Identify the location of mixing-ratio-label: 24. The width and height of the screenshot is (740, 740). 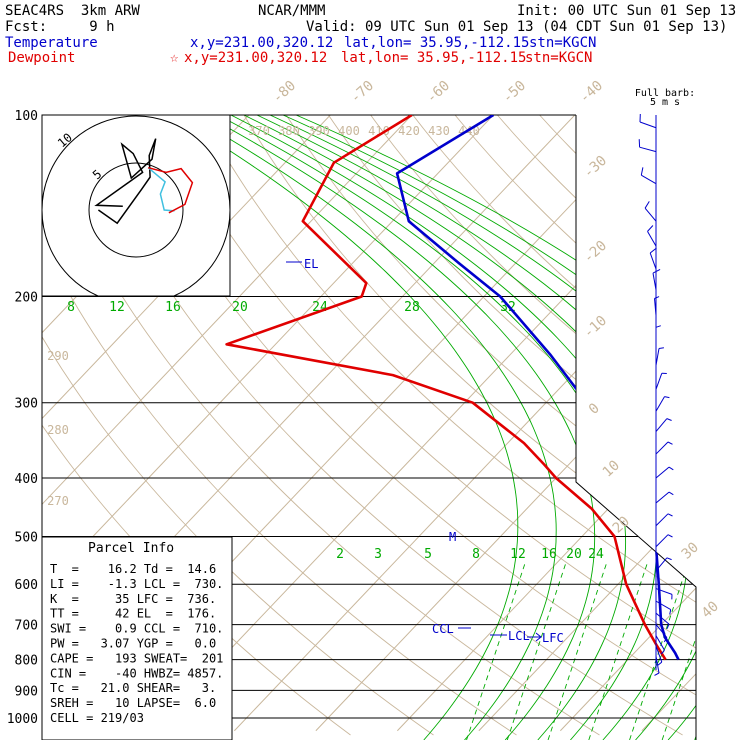
(596, 554).